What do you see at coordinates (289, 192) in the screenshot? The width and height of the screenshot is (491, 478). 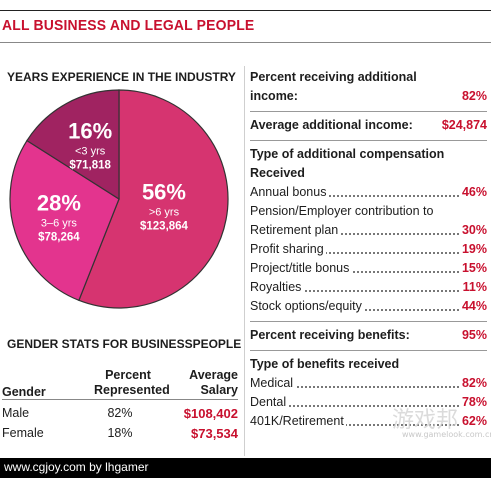 I see `list-item-label: Annual bonus` at bounding box center [289, 192].